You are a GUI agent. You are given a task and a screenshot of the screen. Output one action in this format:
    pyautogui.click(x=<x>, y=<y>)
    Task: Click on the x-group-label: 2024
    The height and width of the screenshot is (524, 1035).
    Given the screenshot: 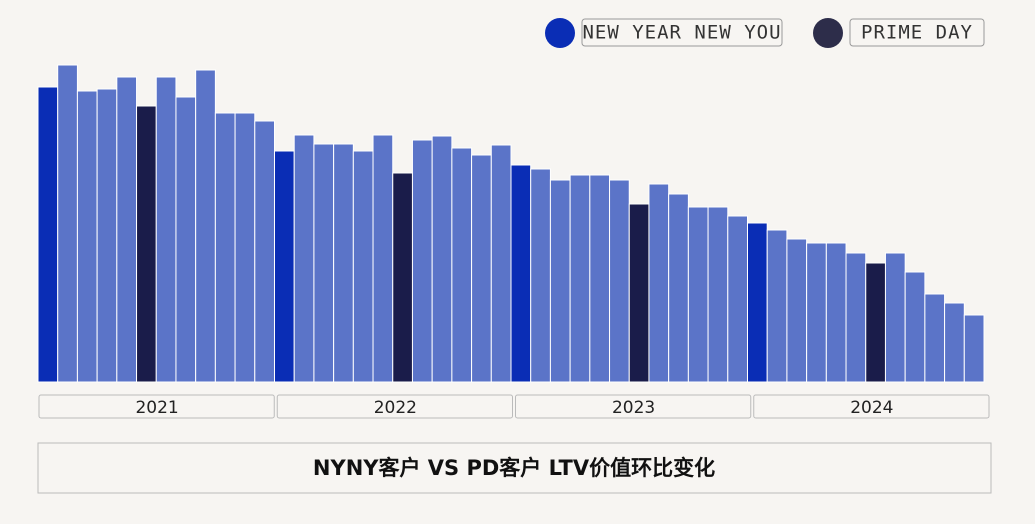 What is the action you would take?
    pyautogui.click(x=871, y=408)
    